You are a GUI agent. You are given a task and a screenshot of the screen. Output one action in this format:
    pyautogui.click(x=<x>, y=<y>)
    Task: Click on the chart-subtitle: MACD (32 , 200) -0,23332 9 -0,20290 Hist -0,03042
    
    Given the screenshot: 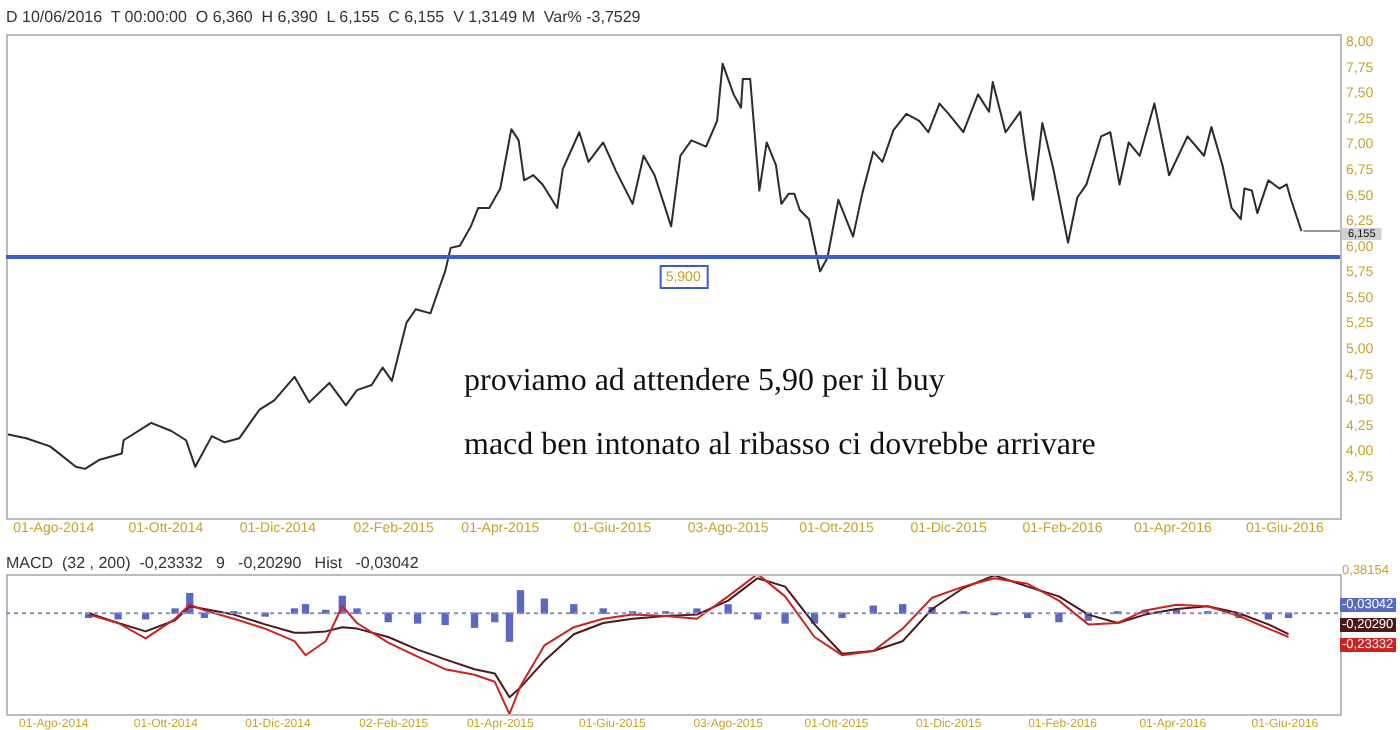 What is the action you would take?
    pyautogui.click(x=212, y=563)
    